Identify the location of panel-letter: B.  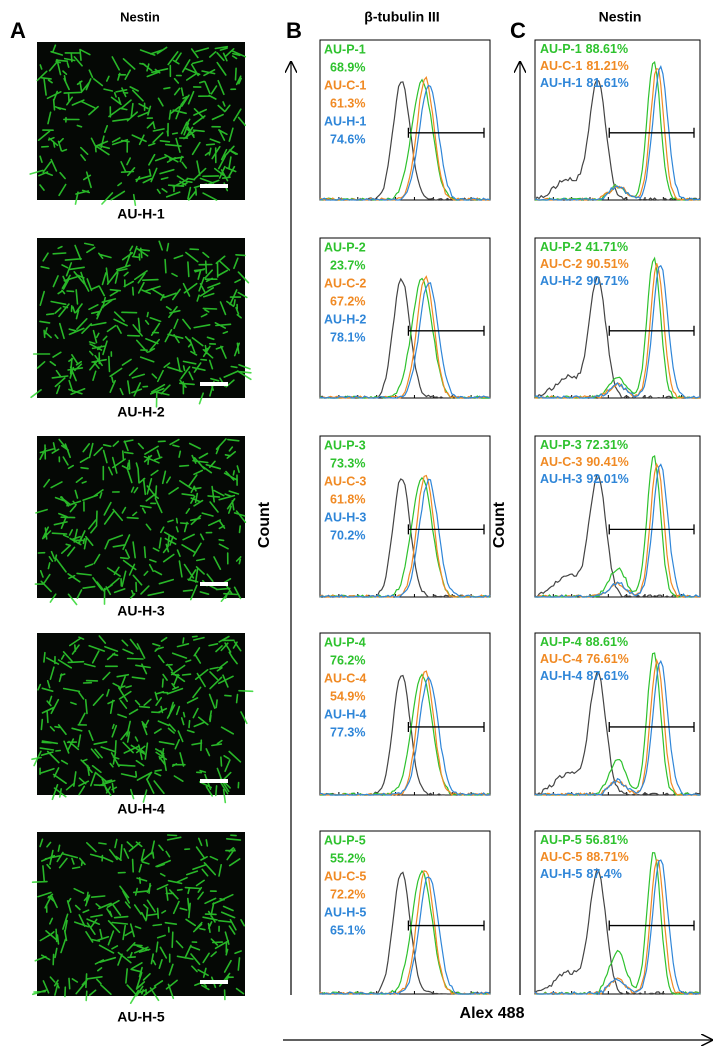
(294, 30).